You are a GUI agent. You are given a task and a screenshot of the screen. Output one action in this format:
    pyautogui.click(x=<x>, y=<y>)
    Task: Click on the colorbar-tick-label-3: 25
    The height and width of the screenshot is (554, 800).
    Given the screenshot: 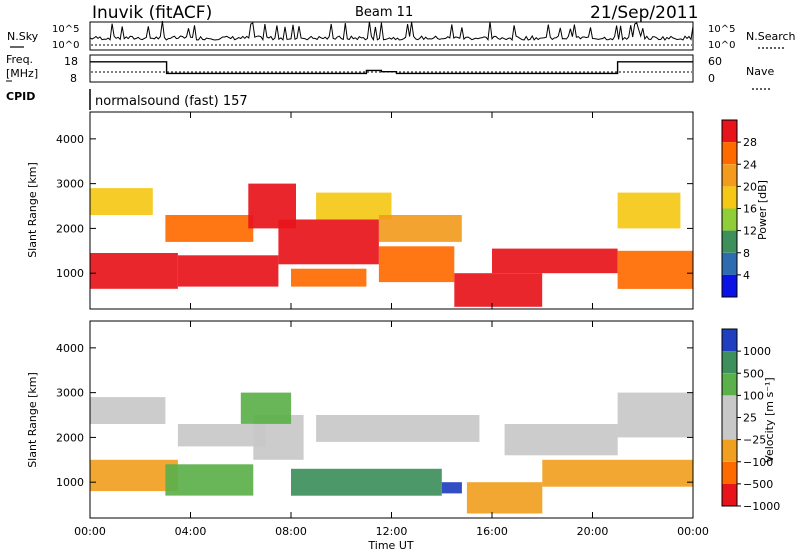 What is the action you would take?
    pyautogui.click(x=750, y=418)
    